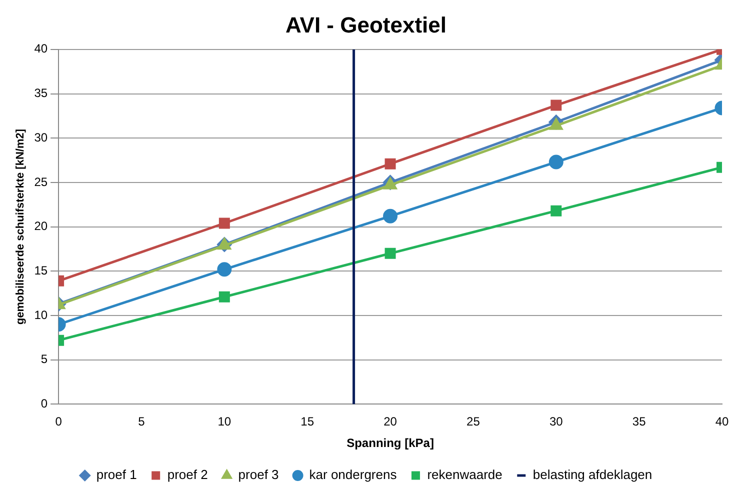 This screenshot has width=750, height=497. What do you see at coordinates (592, 474) in the screenshot?
I see `legend-label: belasting afdeklagen` at bounding box center [592, 474].